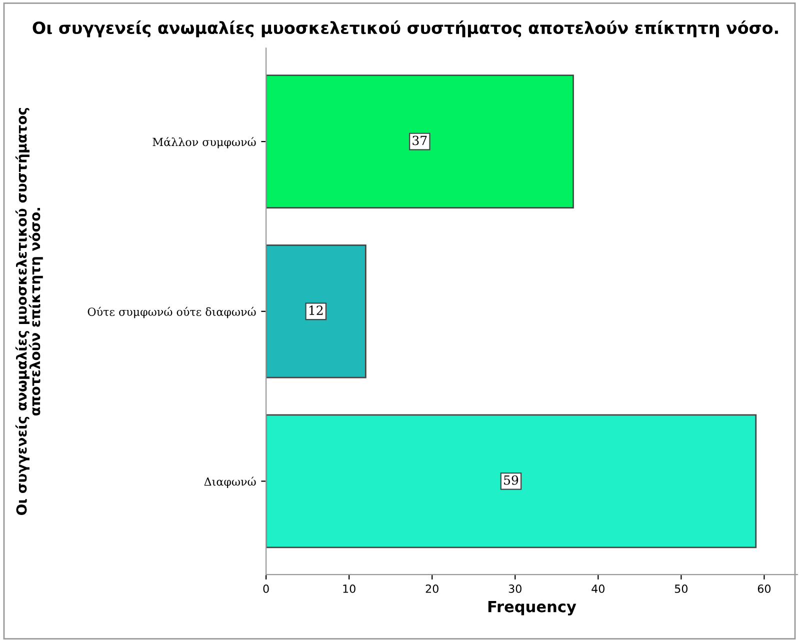  Describe the element at coordinates (681, 588) in the screenshot. I see `x-tick-label: 50` at that location.